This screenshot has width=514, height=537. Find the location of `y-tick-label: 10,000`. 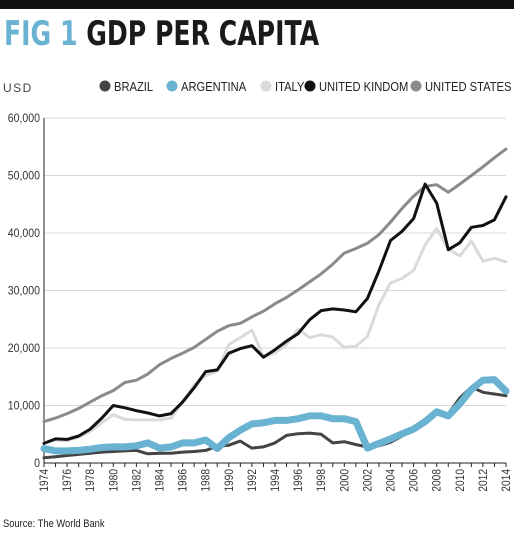

y-tick-label: 10,000 is located at coordinates (24, 406).